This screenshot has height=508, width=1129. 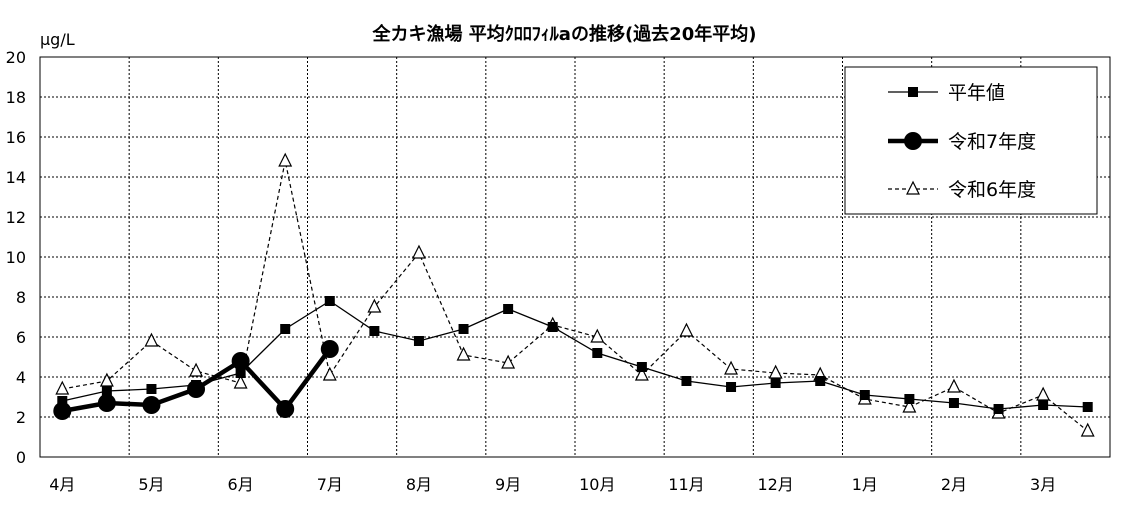 I want to click on y-tick-label: 6, so click(x=21, y=337).